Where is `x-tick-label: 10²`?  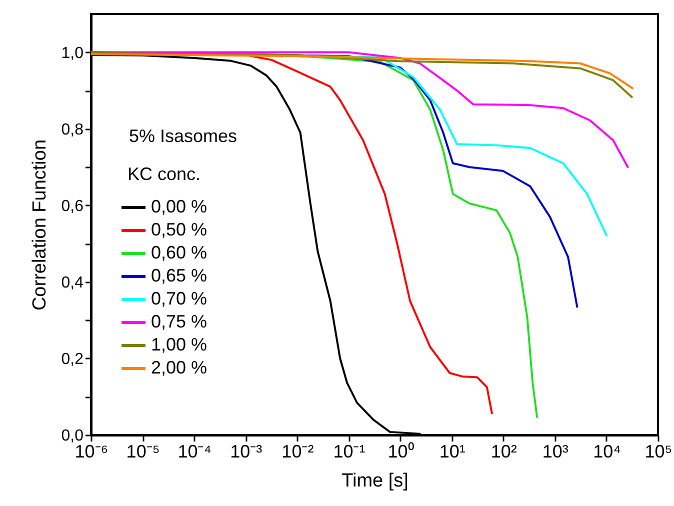
x-tick-label: 10² is located at coordinates (503, 452).